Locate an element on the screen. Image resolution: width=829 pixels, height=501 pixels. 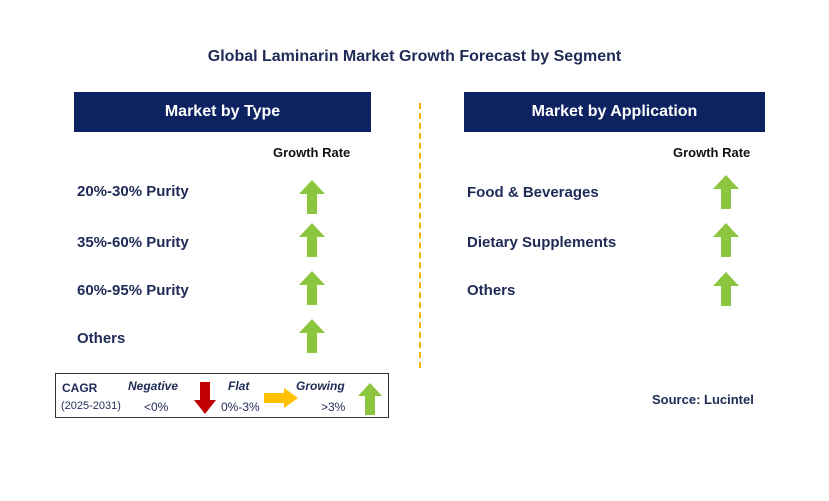
right-growth-rate-label: Growth Rate is located at coordinates (712, 152).